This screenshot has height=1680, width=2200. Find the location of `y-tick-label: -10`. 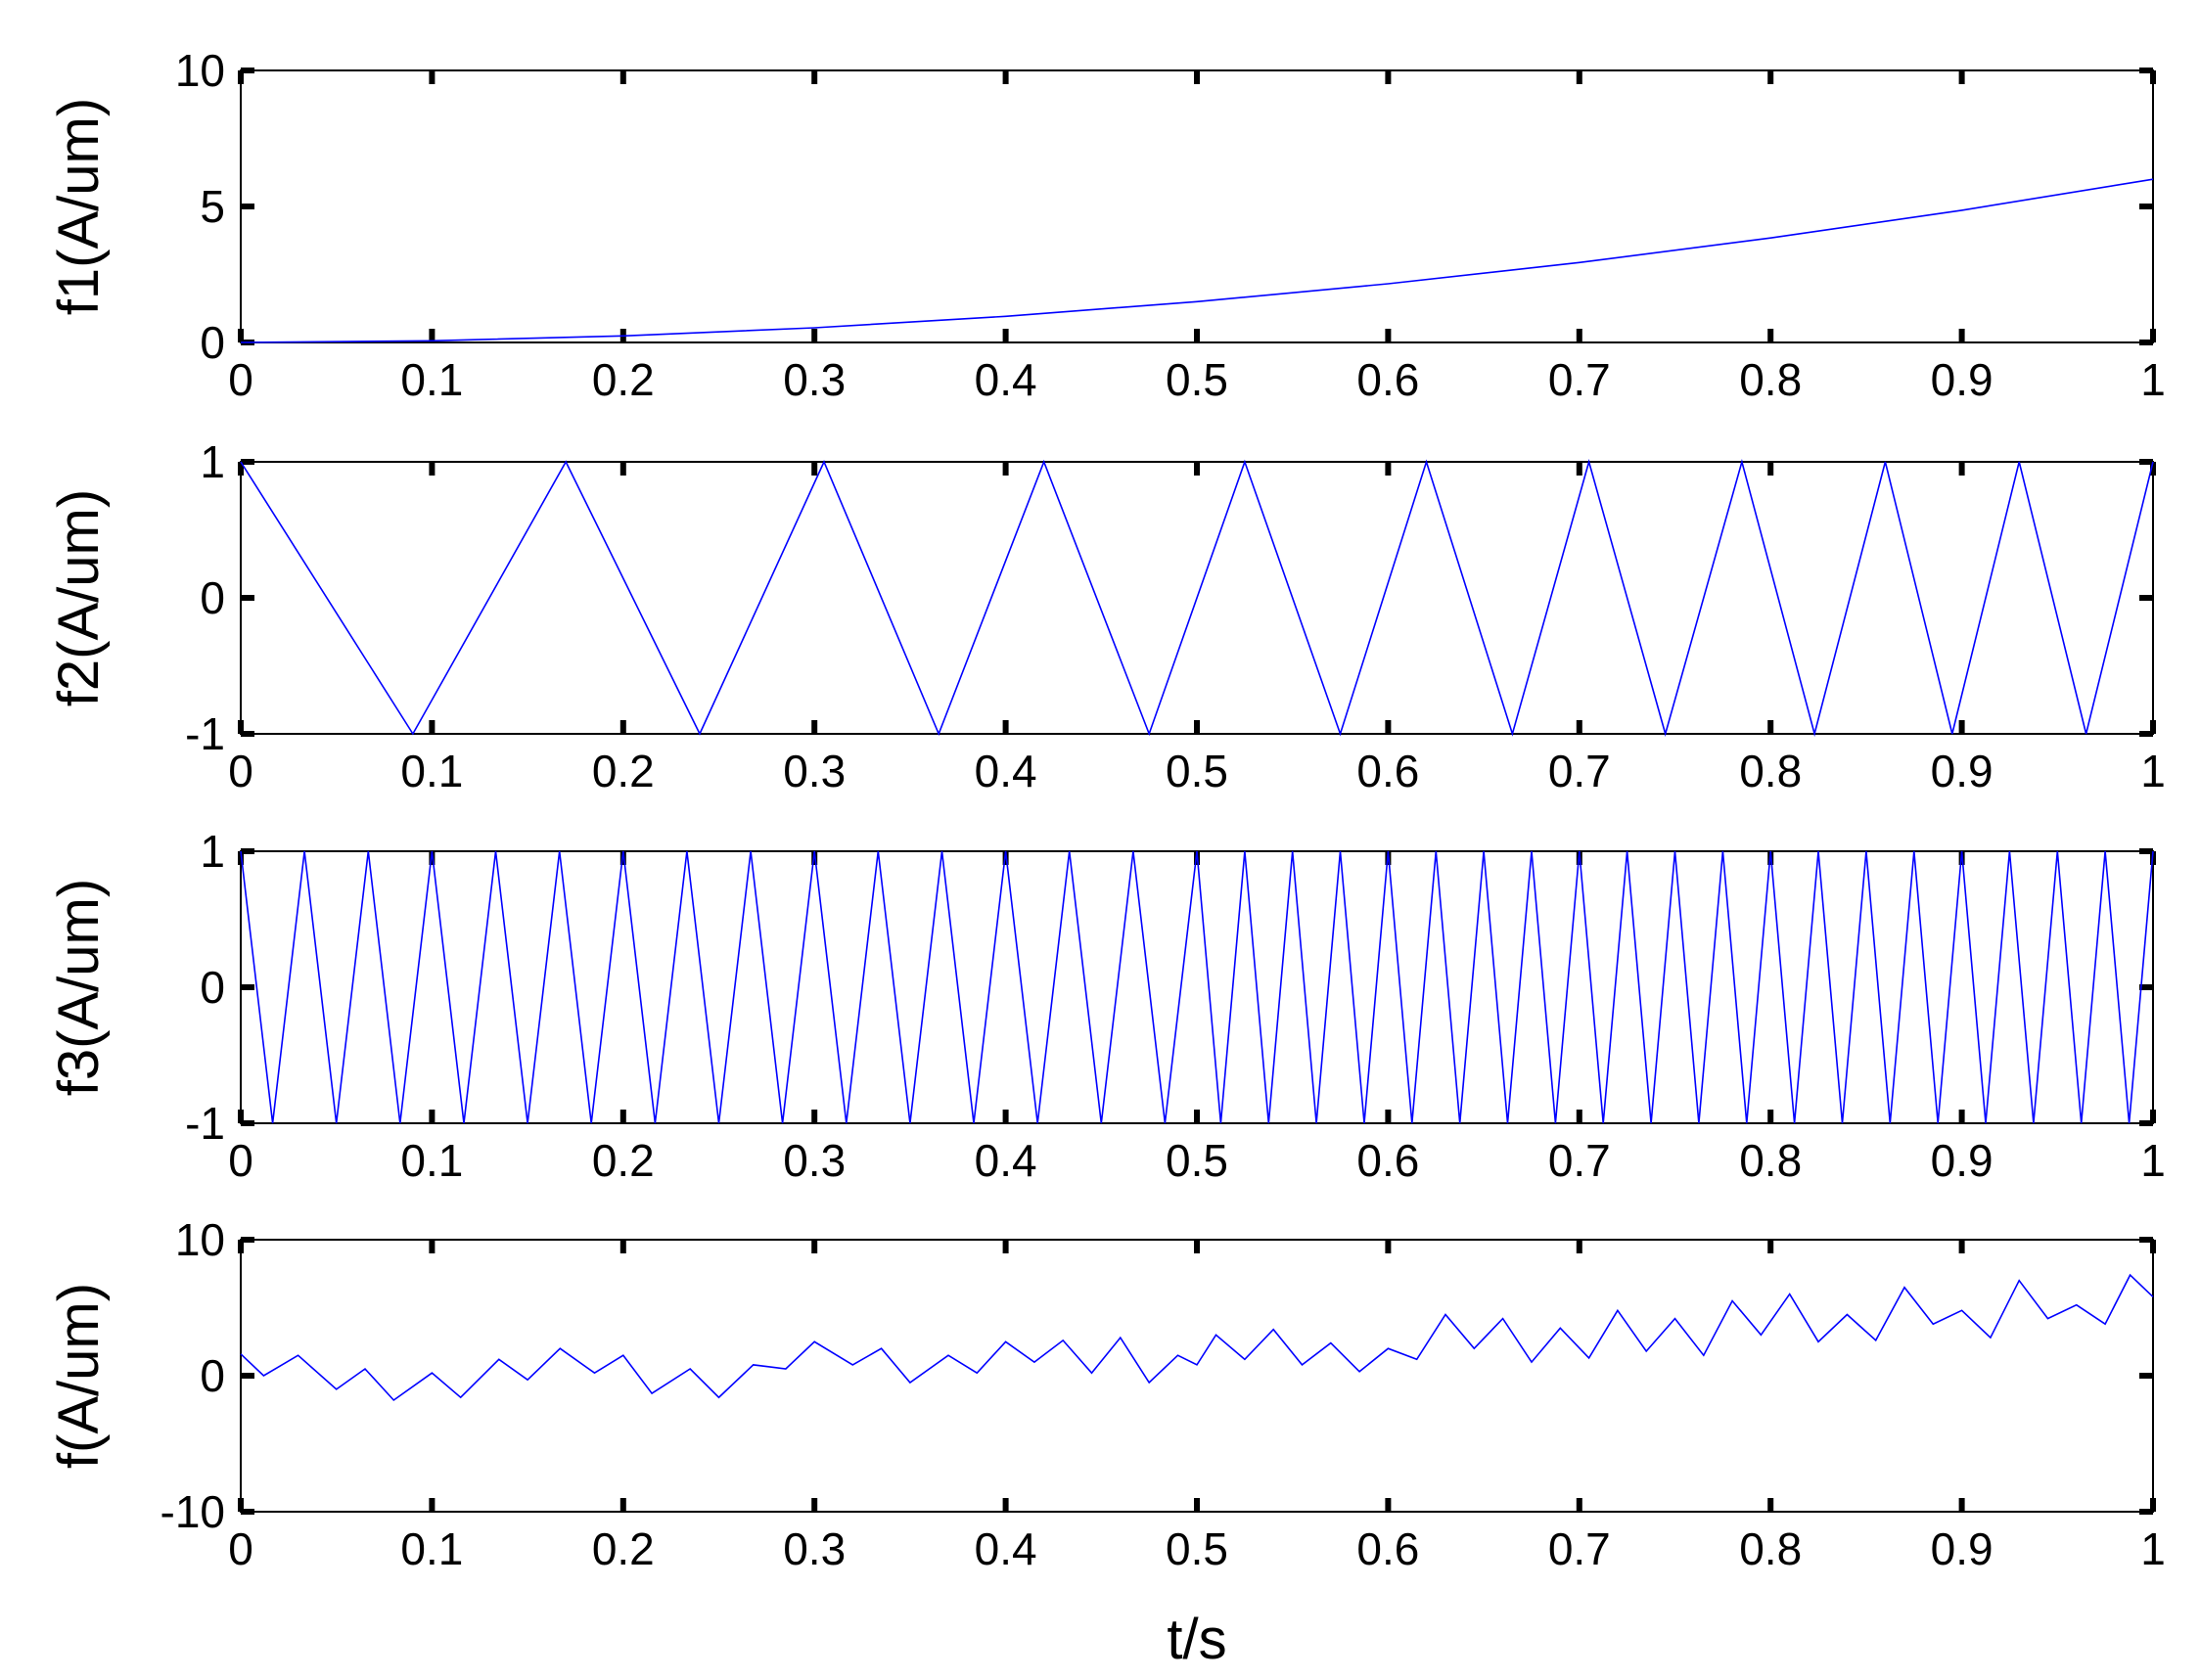

y-tick-label: -10 is located at coordinates (192, 1511).